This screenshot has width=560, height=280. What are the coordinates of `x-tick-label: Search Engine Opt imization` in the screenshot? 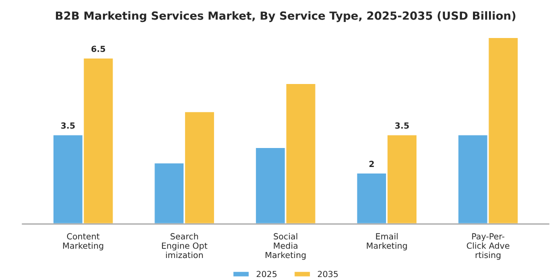 It's located at (185, 245).